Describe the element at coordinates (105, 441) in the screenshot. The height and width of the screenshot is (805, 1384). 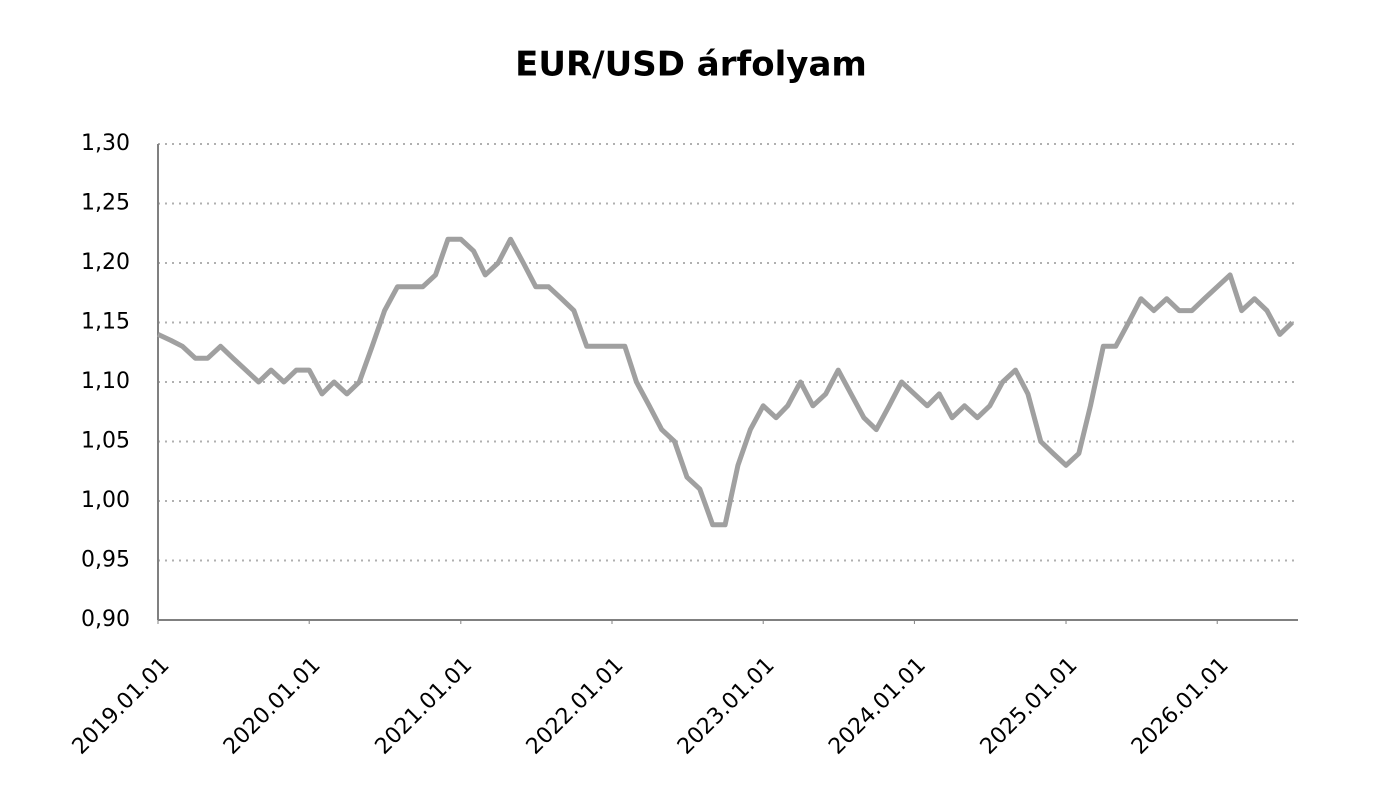
I see `y-tick-label: 1,05` at that location.